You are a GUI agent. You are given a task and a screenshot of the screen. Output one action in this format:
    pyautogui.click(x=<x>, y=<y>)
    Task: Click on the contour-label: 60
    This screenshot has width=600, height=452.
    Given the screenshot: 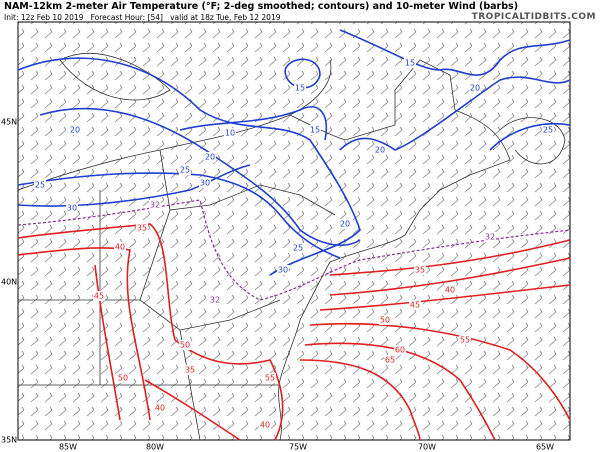 What is the action you would take?
    pyautogui.click(x=400, y=350)
    